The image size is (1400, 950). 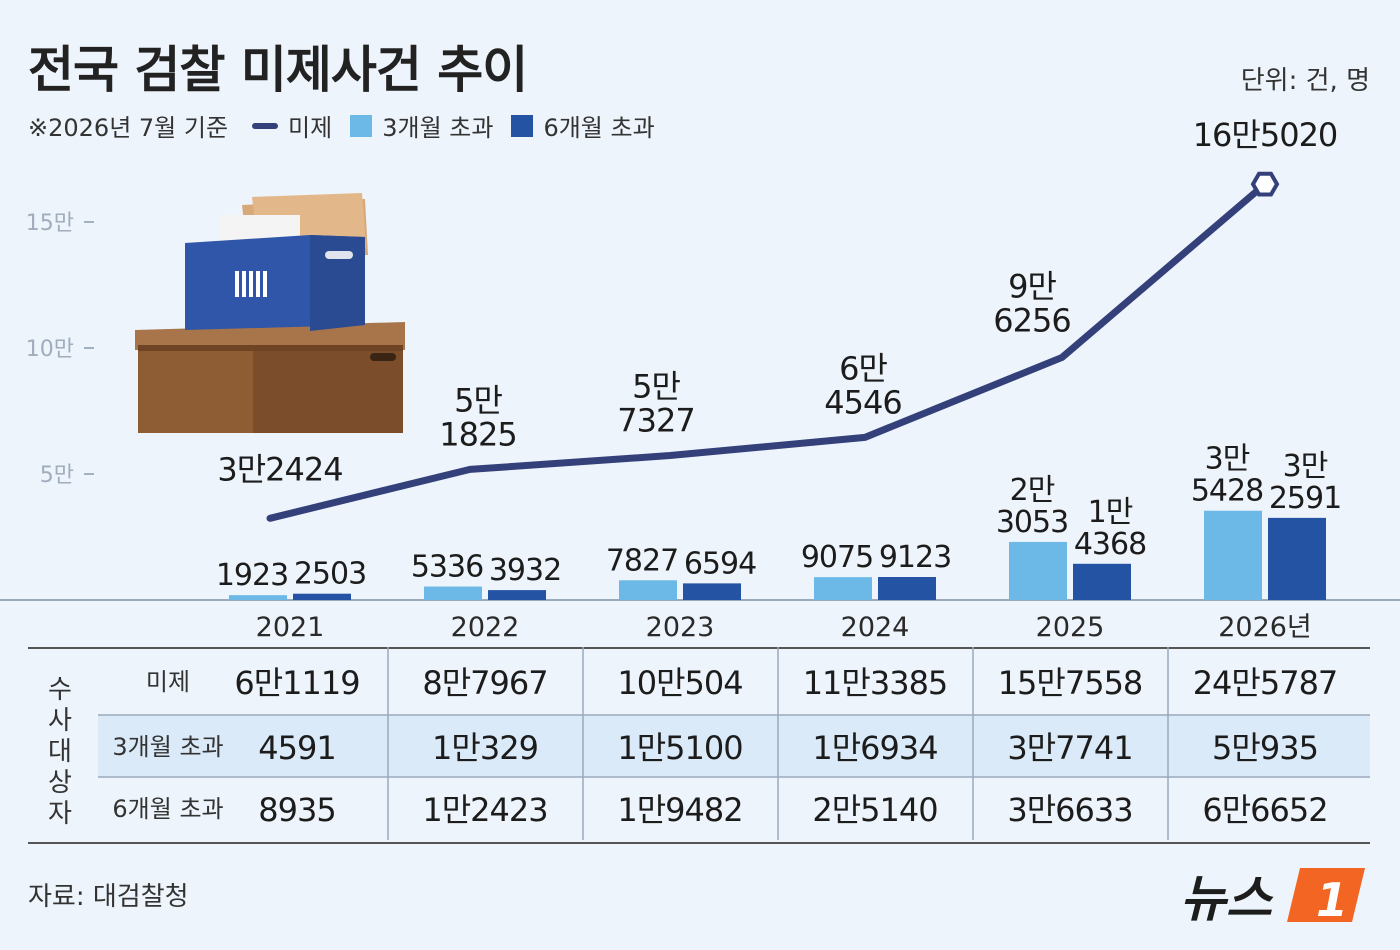 What do you see at coordinates (679, 748) in the screenshot?
I see `table-cell: 1만5100` at bounding box center [679, 748].